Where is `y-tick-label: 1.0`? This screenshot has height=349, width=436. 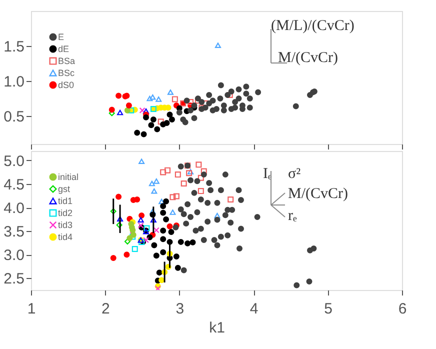 y-tick-label: 1.0 is located at coordinates (14, 82).